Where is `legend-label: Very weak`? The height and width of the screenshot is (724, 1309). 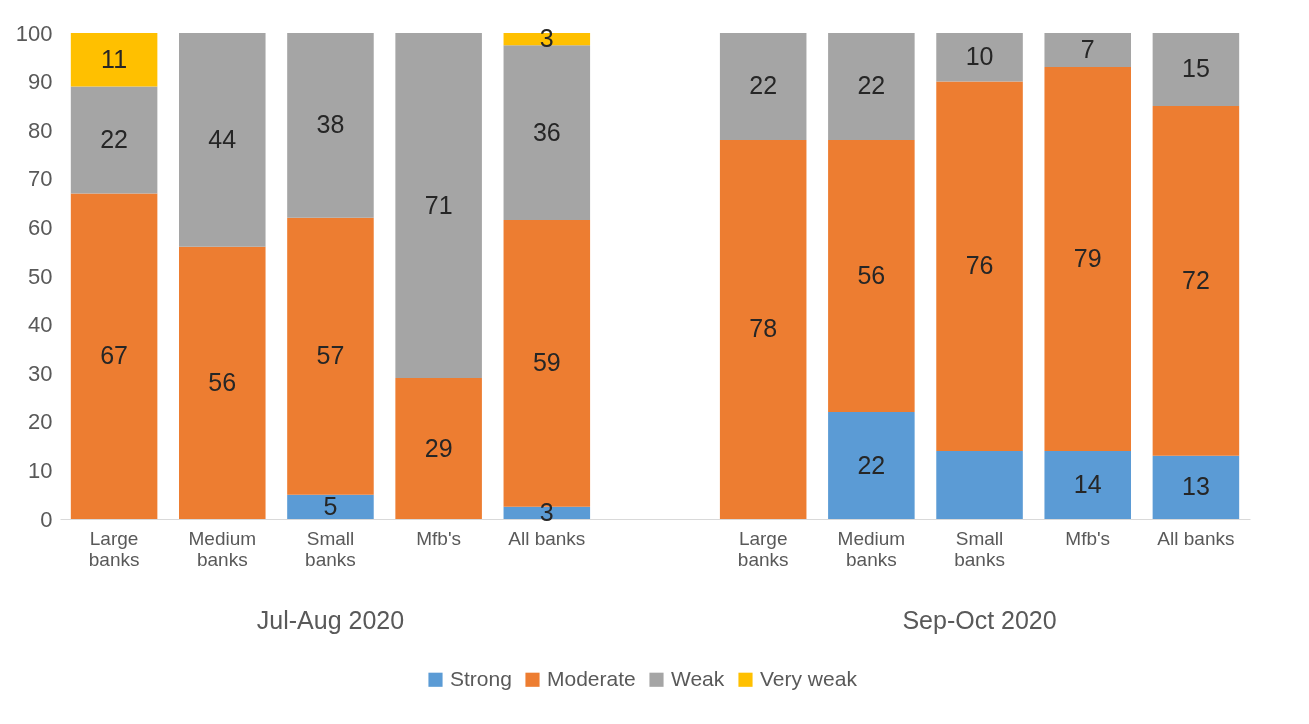
legend-label: Very weak is located at coordinates (809, 678).